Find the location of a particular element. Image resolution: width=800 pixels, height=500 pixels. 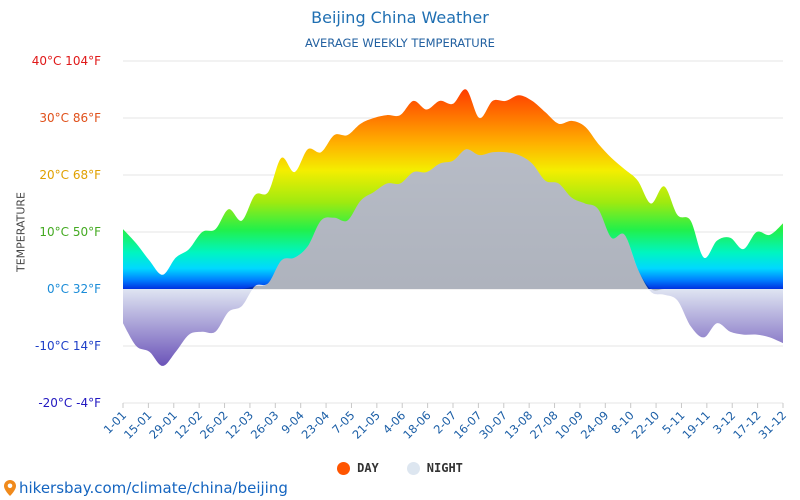

source-link: hikersbay.com/climate/china/beijing is located at coordinates (146, 488).